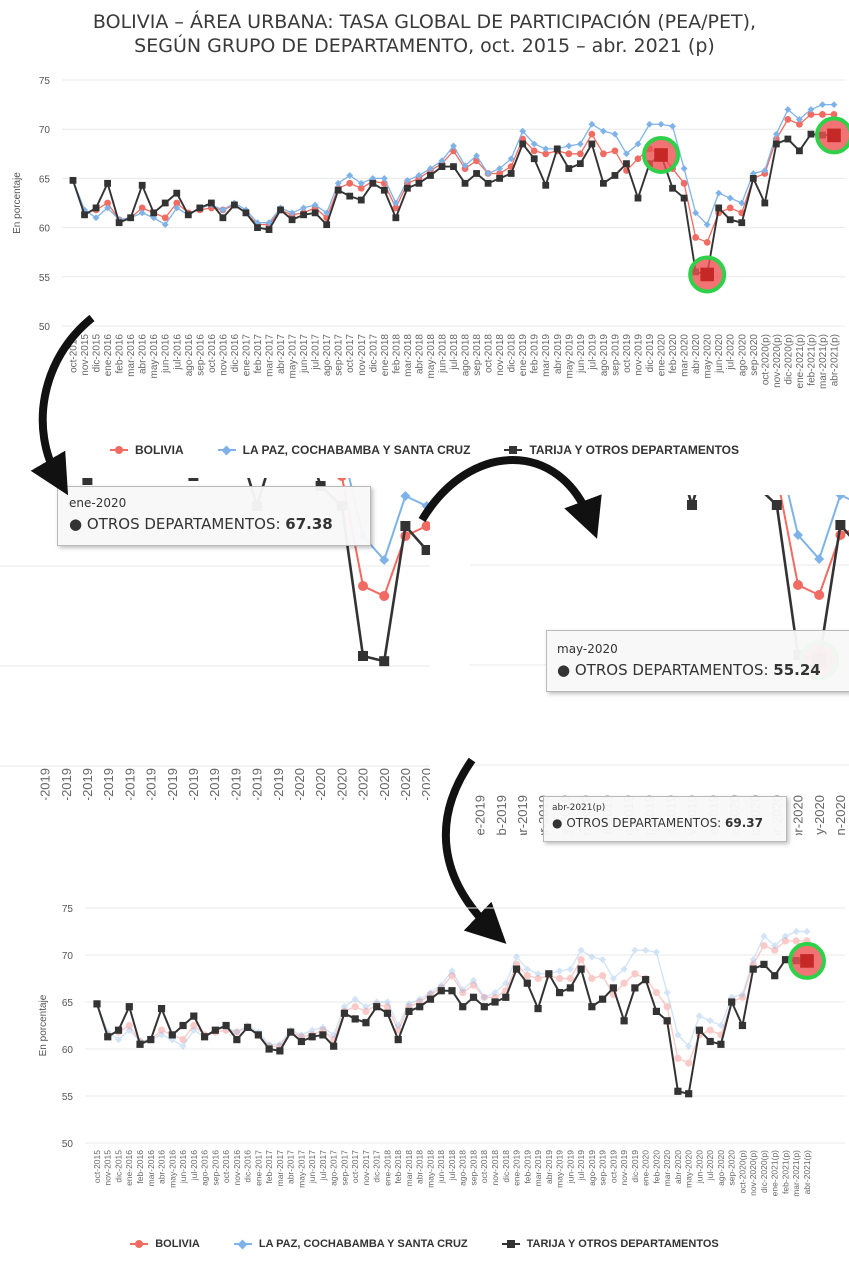 This screenshot has height=1264, width=849. I want to click on legend-item-tarija: TARIJA Y OTROS DEPARTAMENTOS, so click(621, 450).